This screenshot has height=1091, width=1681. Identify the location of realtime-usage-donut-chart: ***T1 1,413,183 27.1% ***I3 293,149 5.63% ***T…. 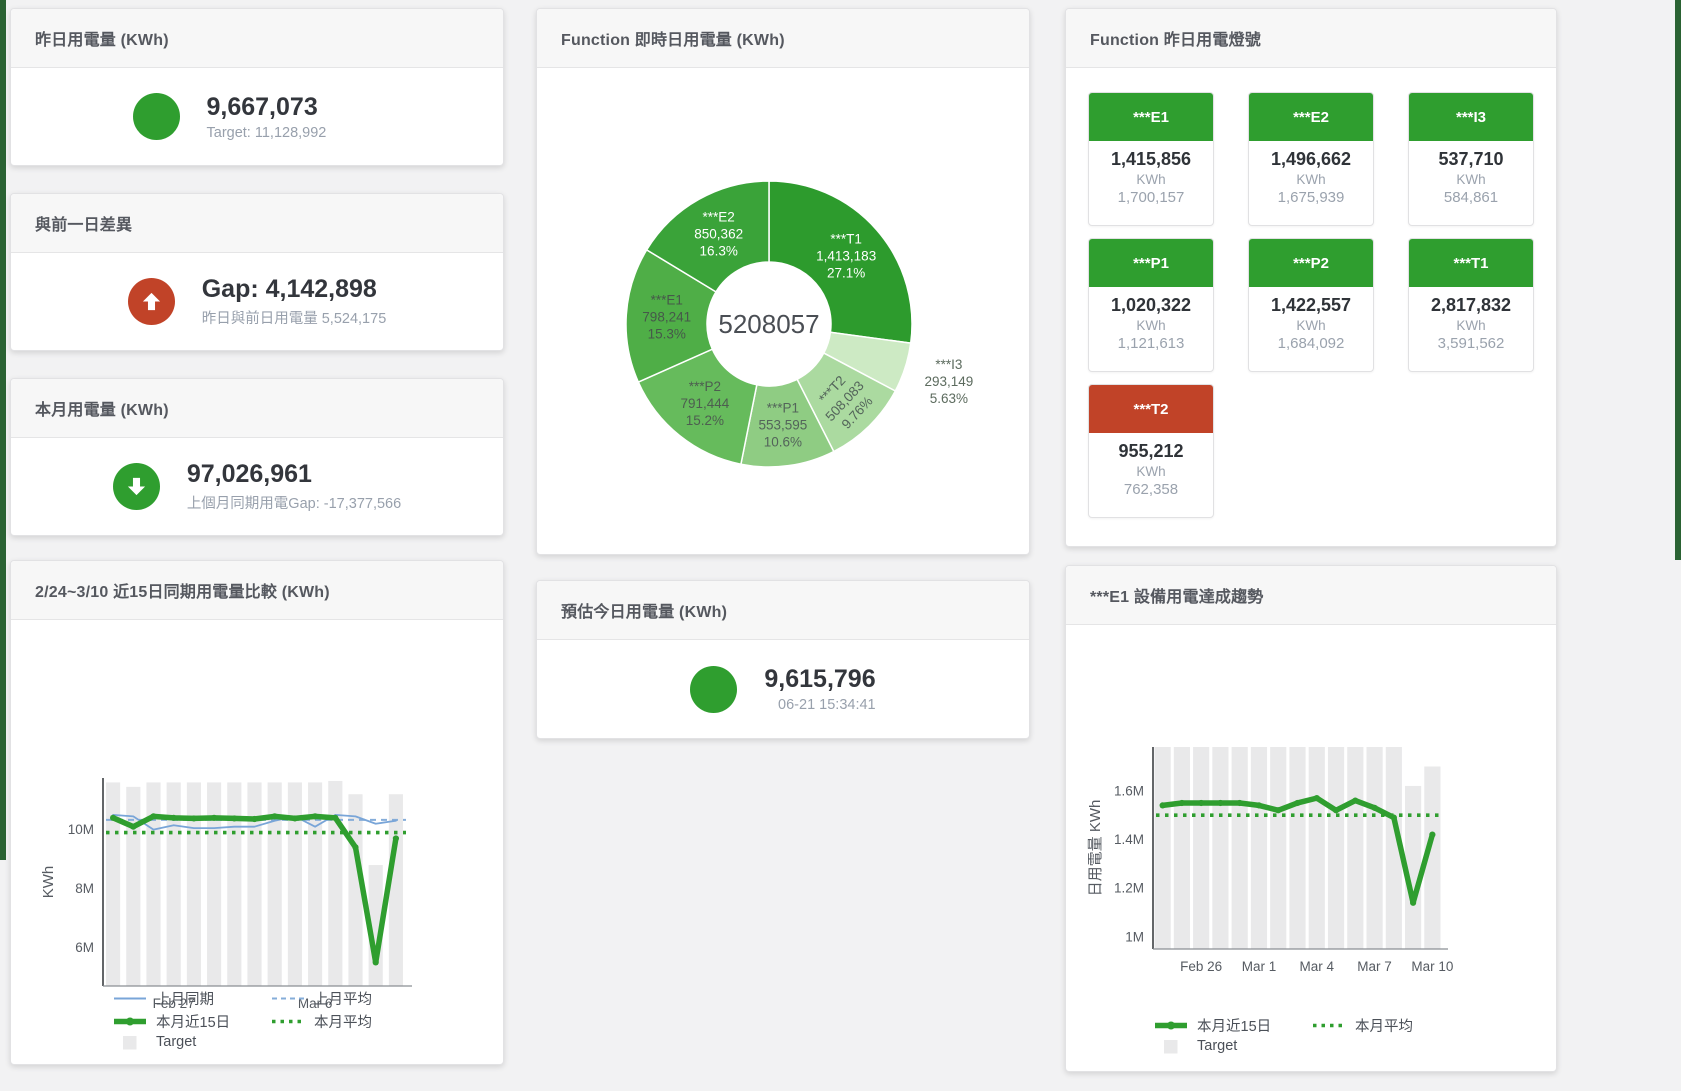
(782, 310).